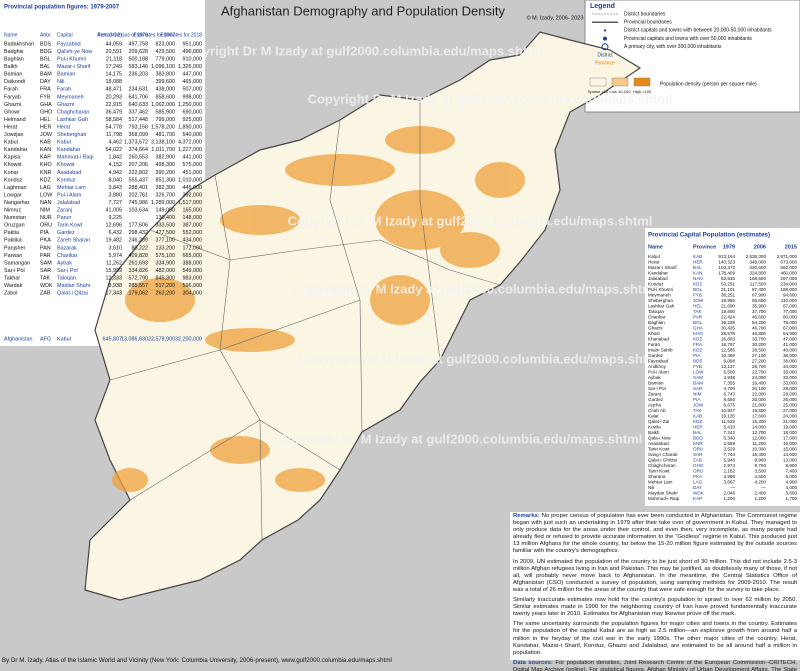 This screenshot has width=800, height=671. I want to click on column-header: Province, so click(704, 247).